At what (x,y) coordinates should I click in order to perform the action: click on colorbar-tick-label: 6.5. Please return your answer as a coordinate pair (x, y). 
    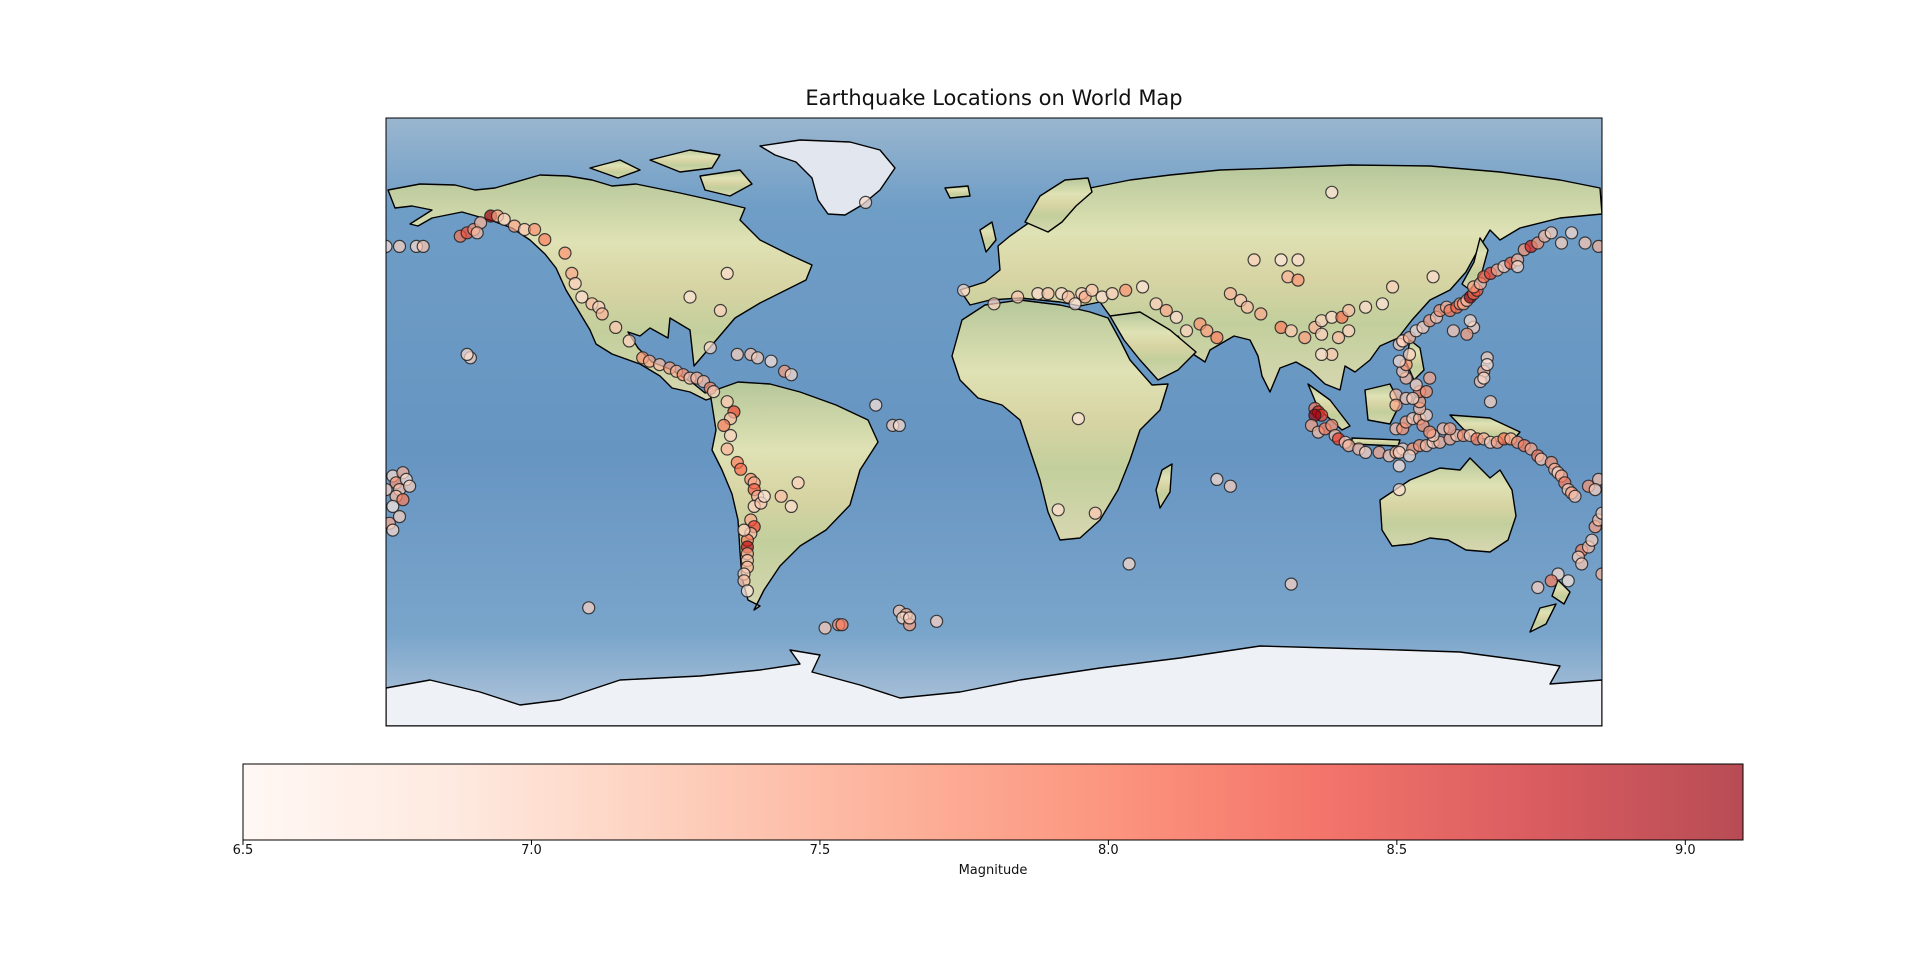
    Looking at the image, I should click on (243, 850).